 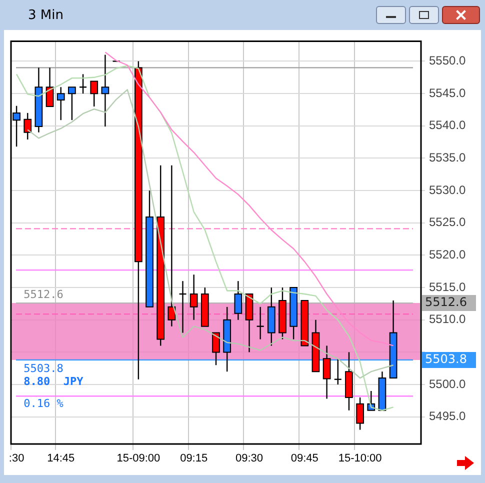 I want to click on x-tick-label: 09:30, so click(x=249, y=458).